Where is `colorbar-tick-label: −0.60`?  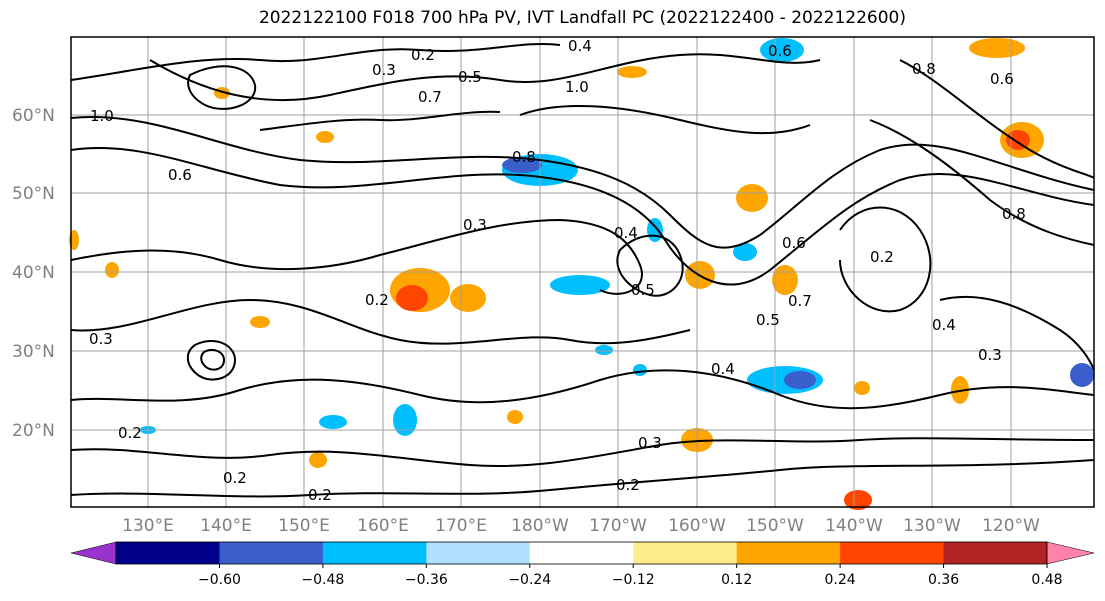 colorbar-tick-label: −0.60 is located at coordinates (219, 580).